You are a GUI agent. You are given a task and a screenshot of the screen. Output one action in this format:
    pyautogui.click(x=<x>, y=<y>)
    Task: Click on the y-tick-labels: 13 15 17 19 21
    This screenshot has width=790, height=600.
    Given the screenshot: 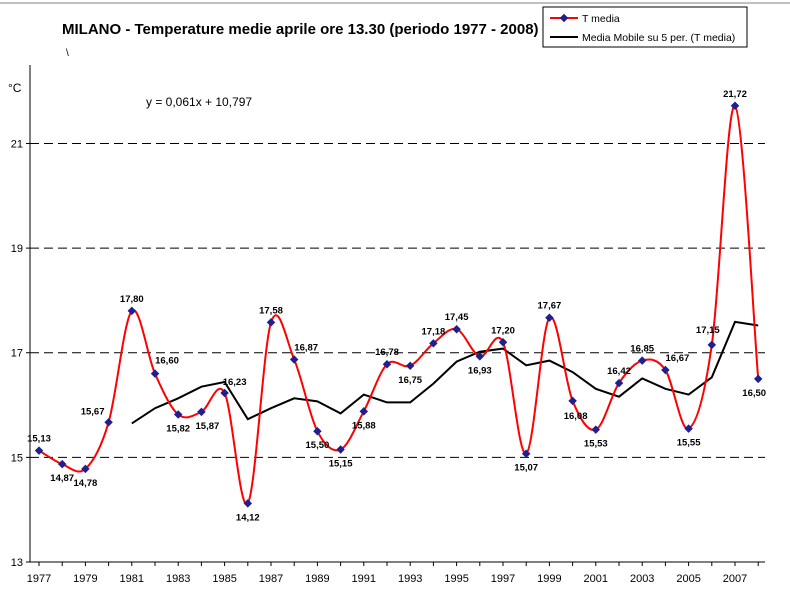 What is the action you would take?
    pyautogui.click(x=17, y=353)
    